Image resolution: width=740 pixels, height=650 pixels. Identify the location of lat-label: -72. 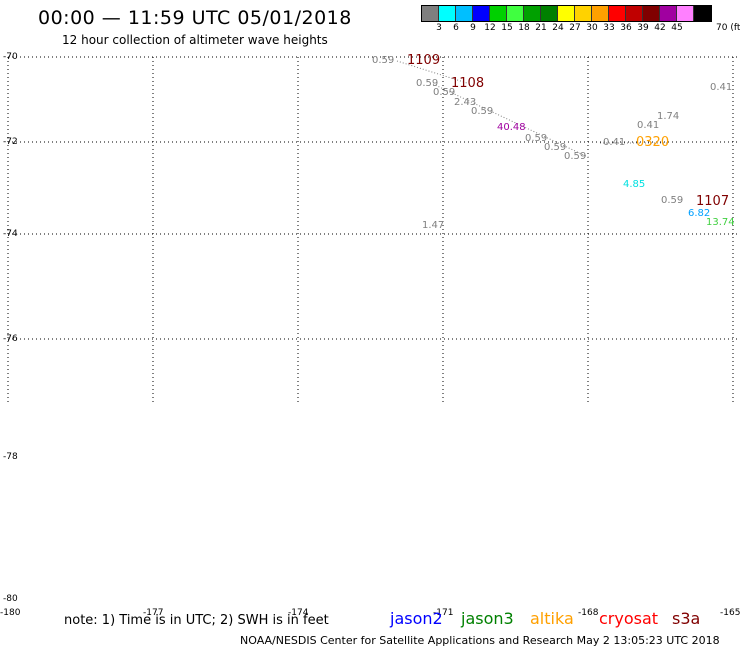
(10, 142).